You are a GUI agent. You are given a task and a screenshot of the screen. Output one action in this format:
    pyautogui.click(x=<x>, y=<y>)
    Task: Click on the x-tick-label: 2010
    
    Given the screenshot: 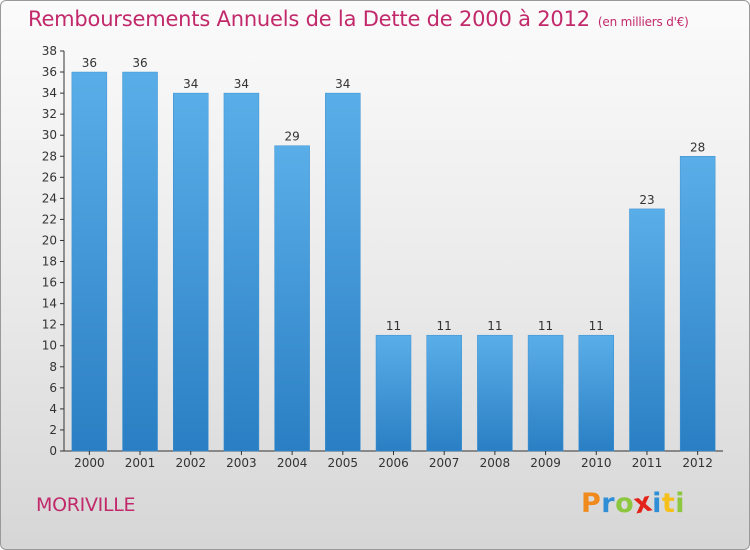 What is the action you would take?
    pyautogui.click(x=596, y=463)
    